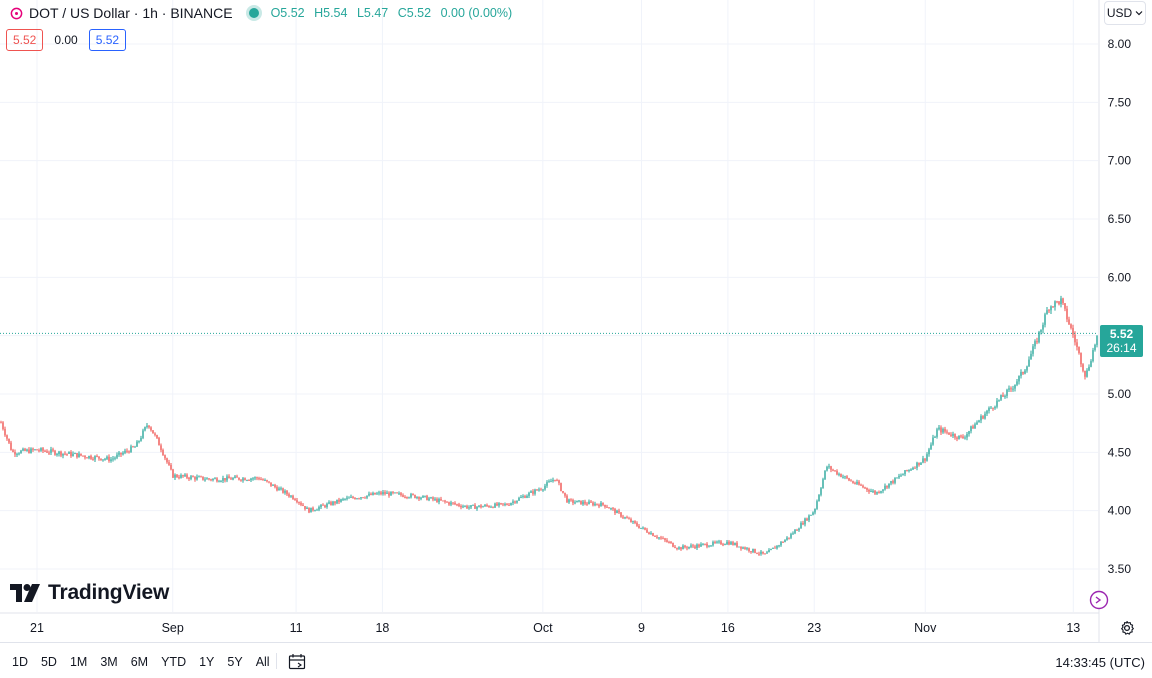  What do you see at coordinates (1125, 13) in the screenshot?
I see `currency-selector: USD` at bounding box center [1125, 13].